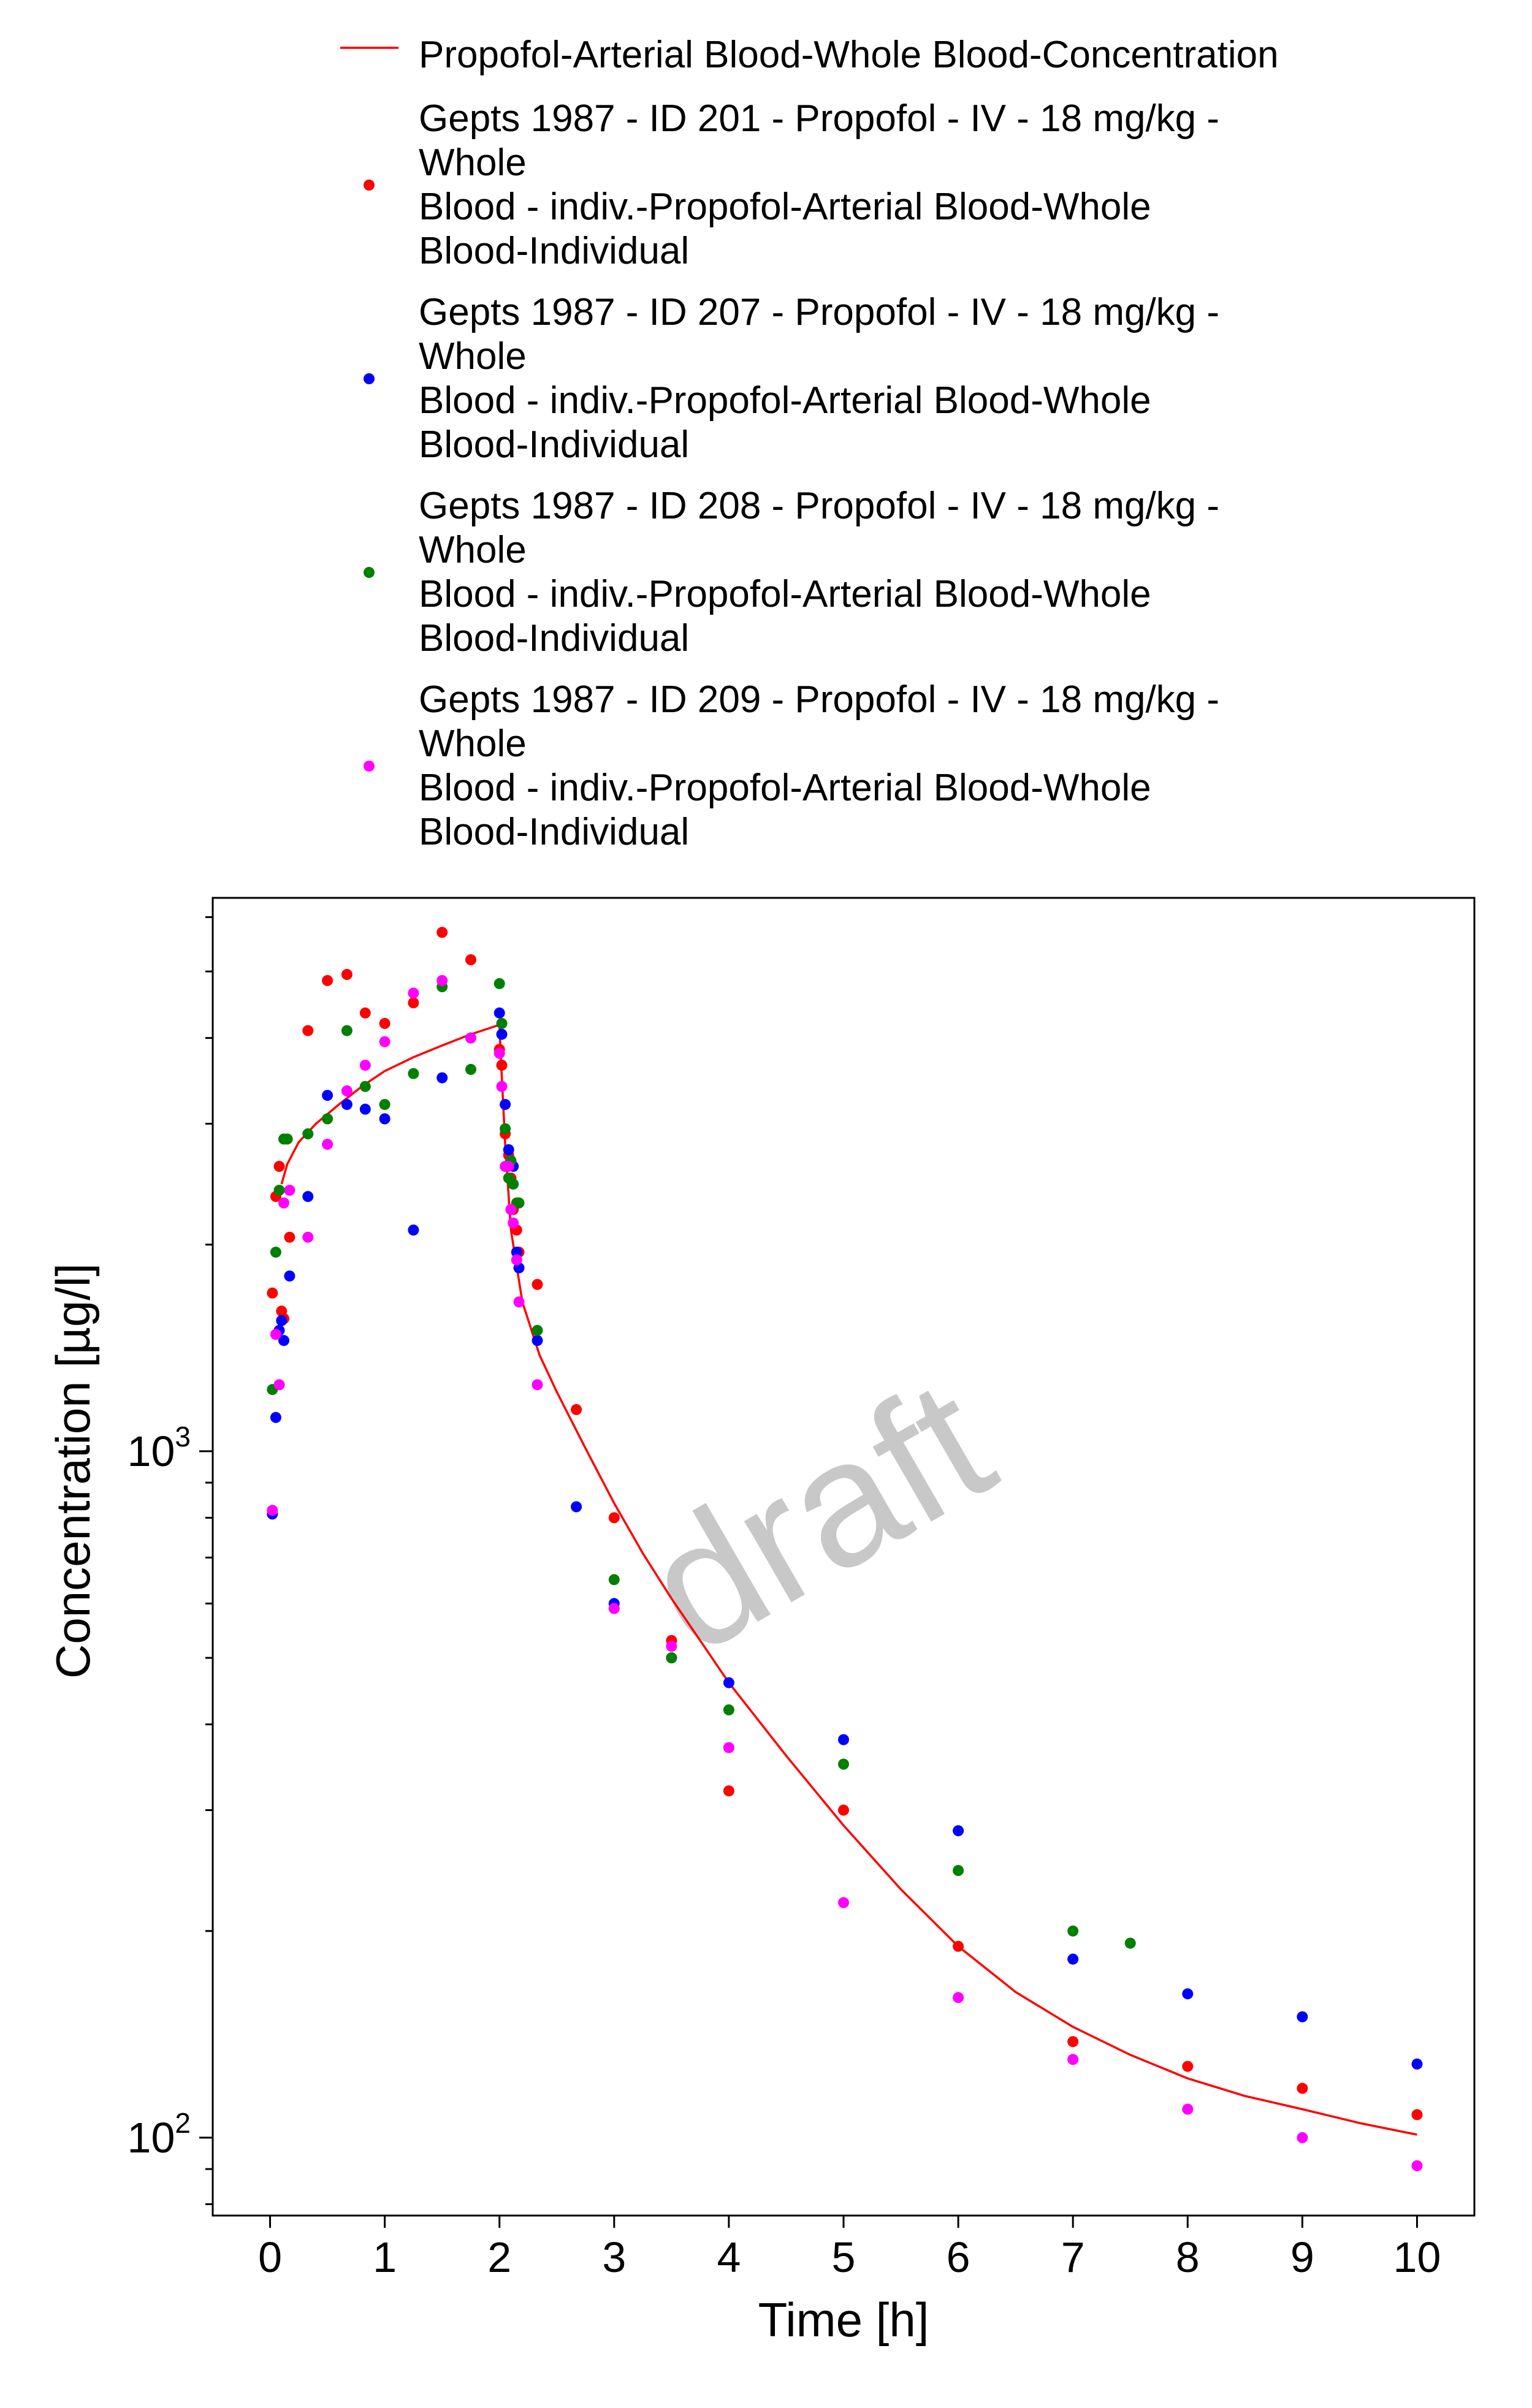 This screenshot has width=1532, height=2408. Describe the element at coordinates (844, 2257) in the screenshot. I see `x-tick-label: 5` at that location.